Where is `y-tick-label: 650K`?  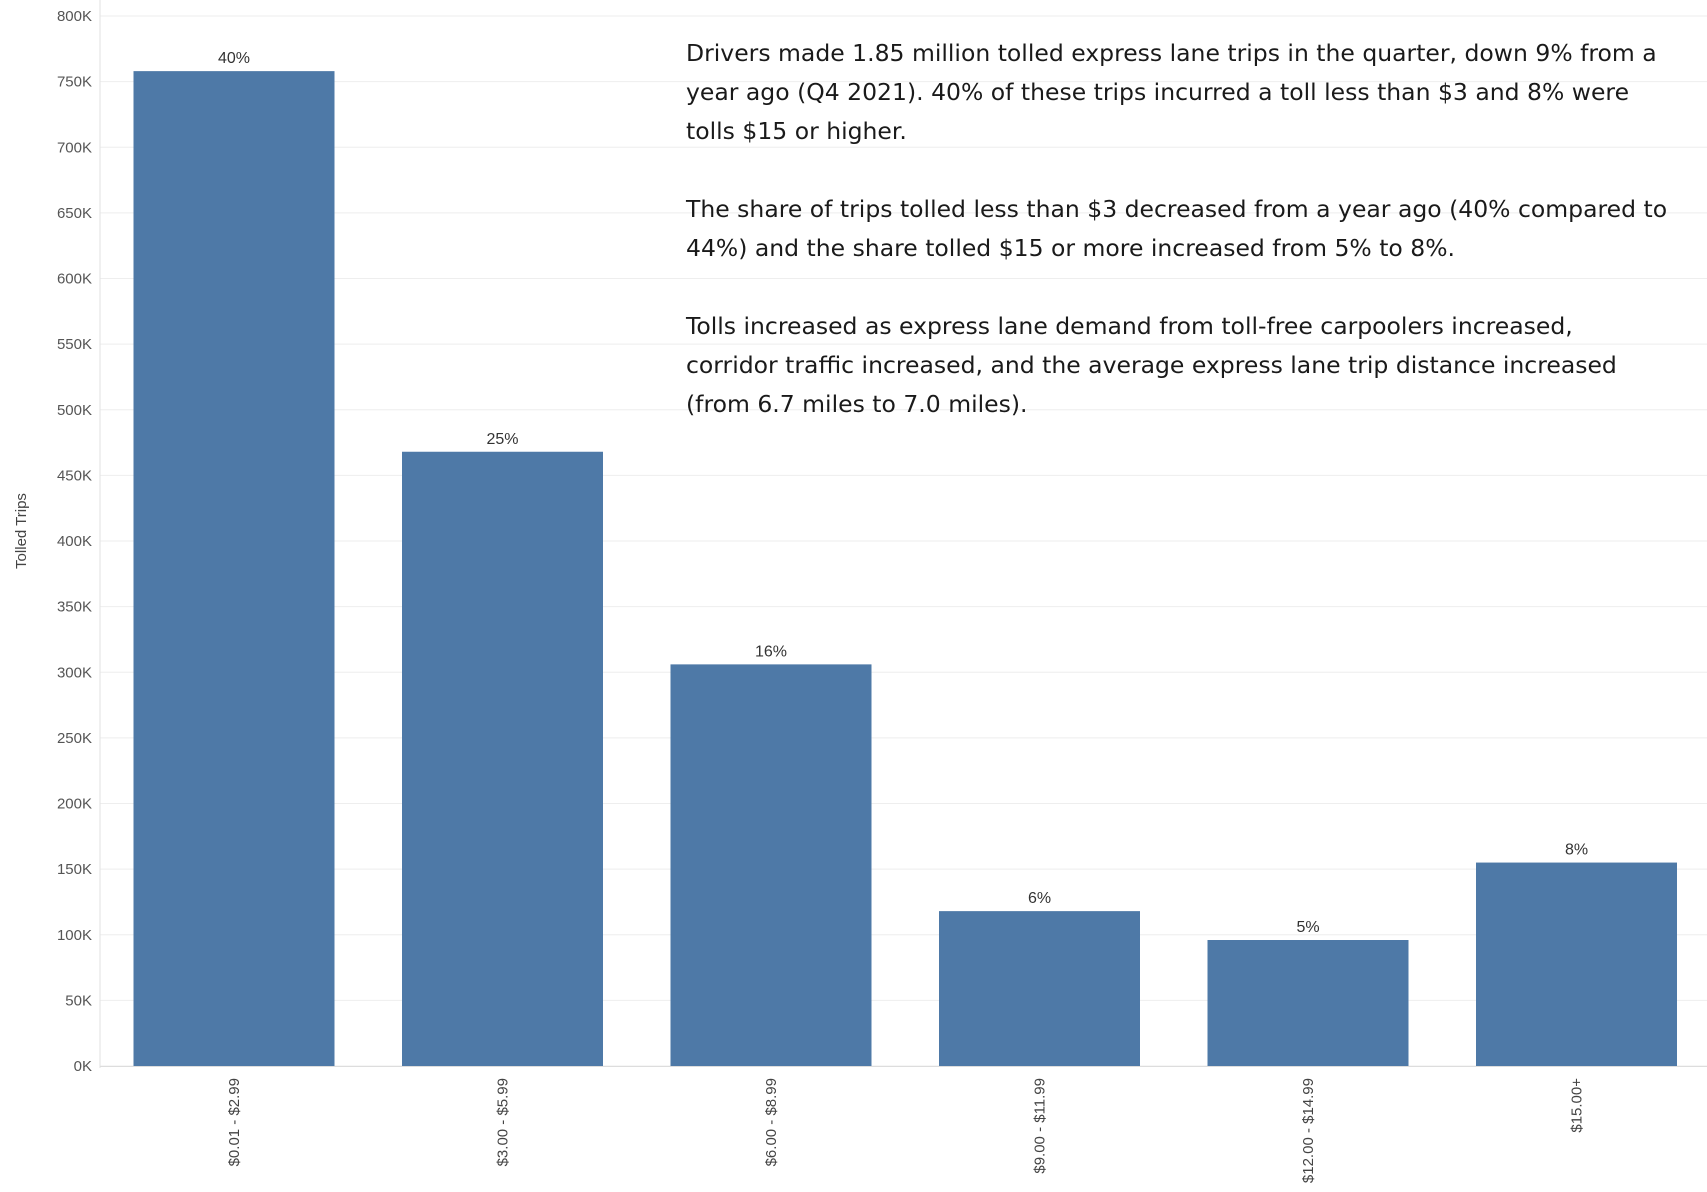
y-tick-label: 650K is located at coordinates (74, 213).